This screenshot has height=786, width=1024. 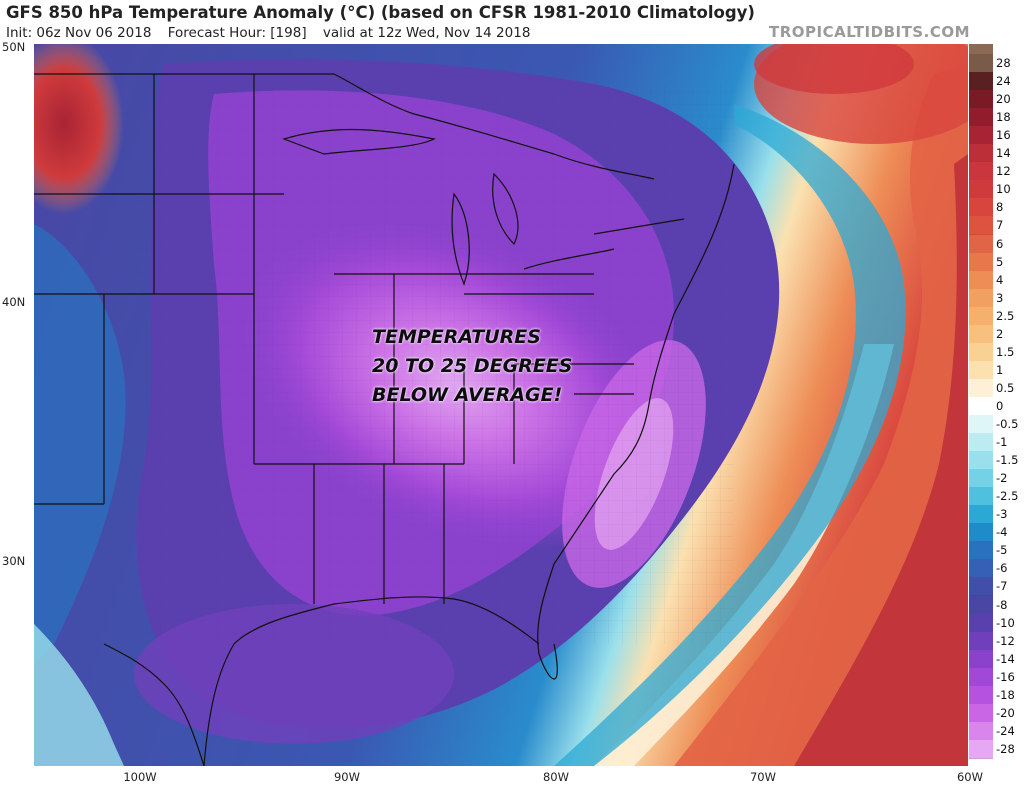 I want to click on legend-label: -2, so click(x=1002, y=478).